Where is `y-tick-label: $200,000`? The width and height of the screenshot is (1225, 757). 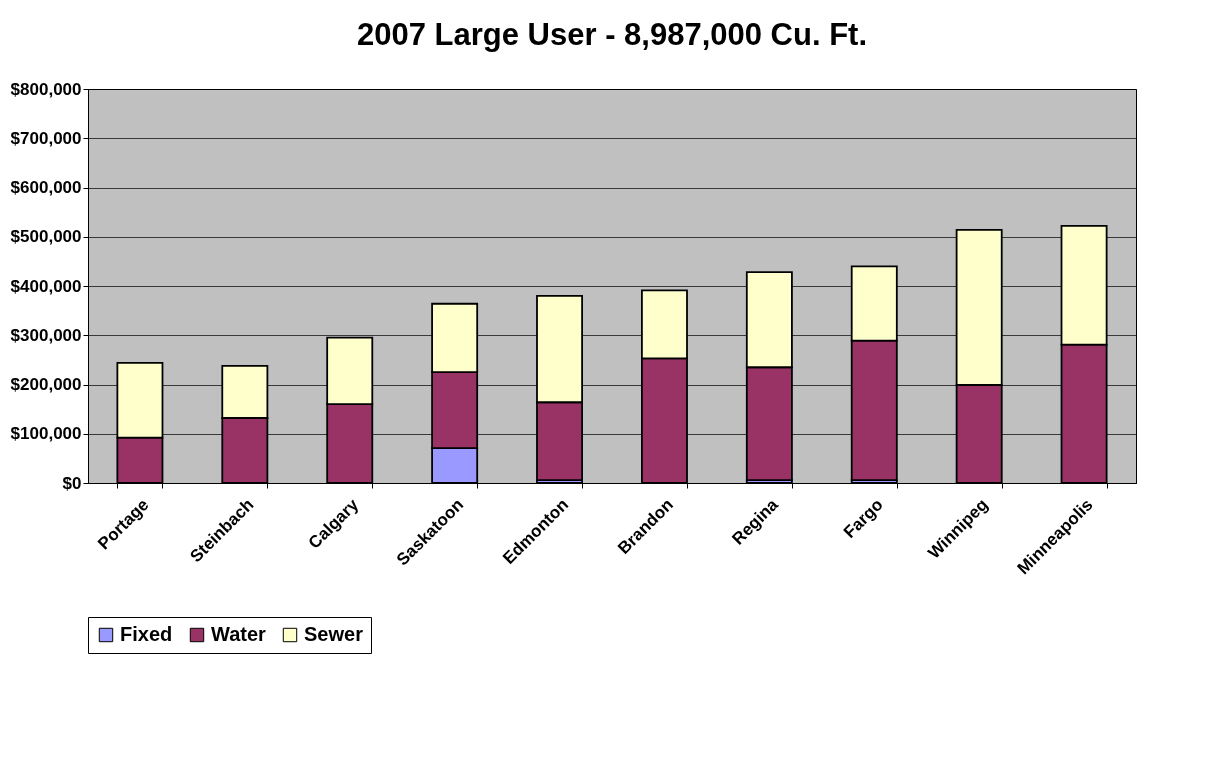
y-tick-label: $200,000 is located at coordinates (46, 384).